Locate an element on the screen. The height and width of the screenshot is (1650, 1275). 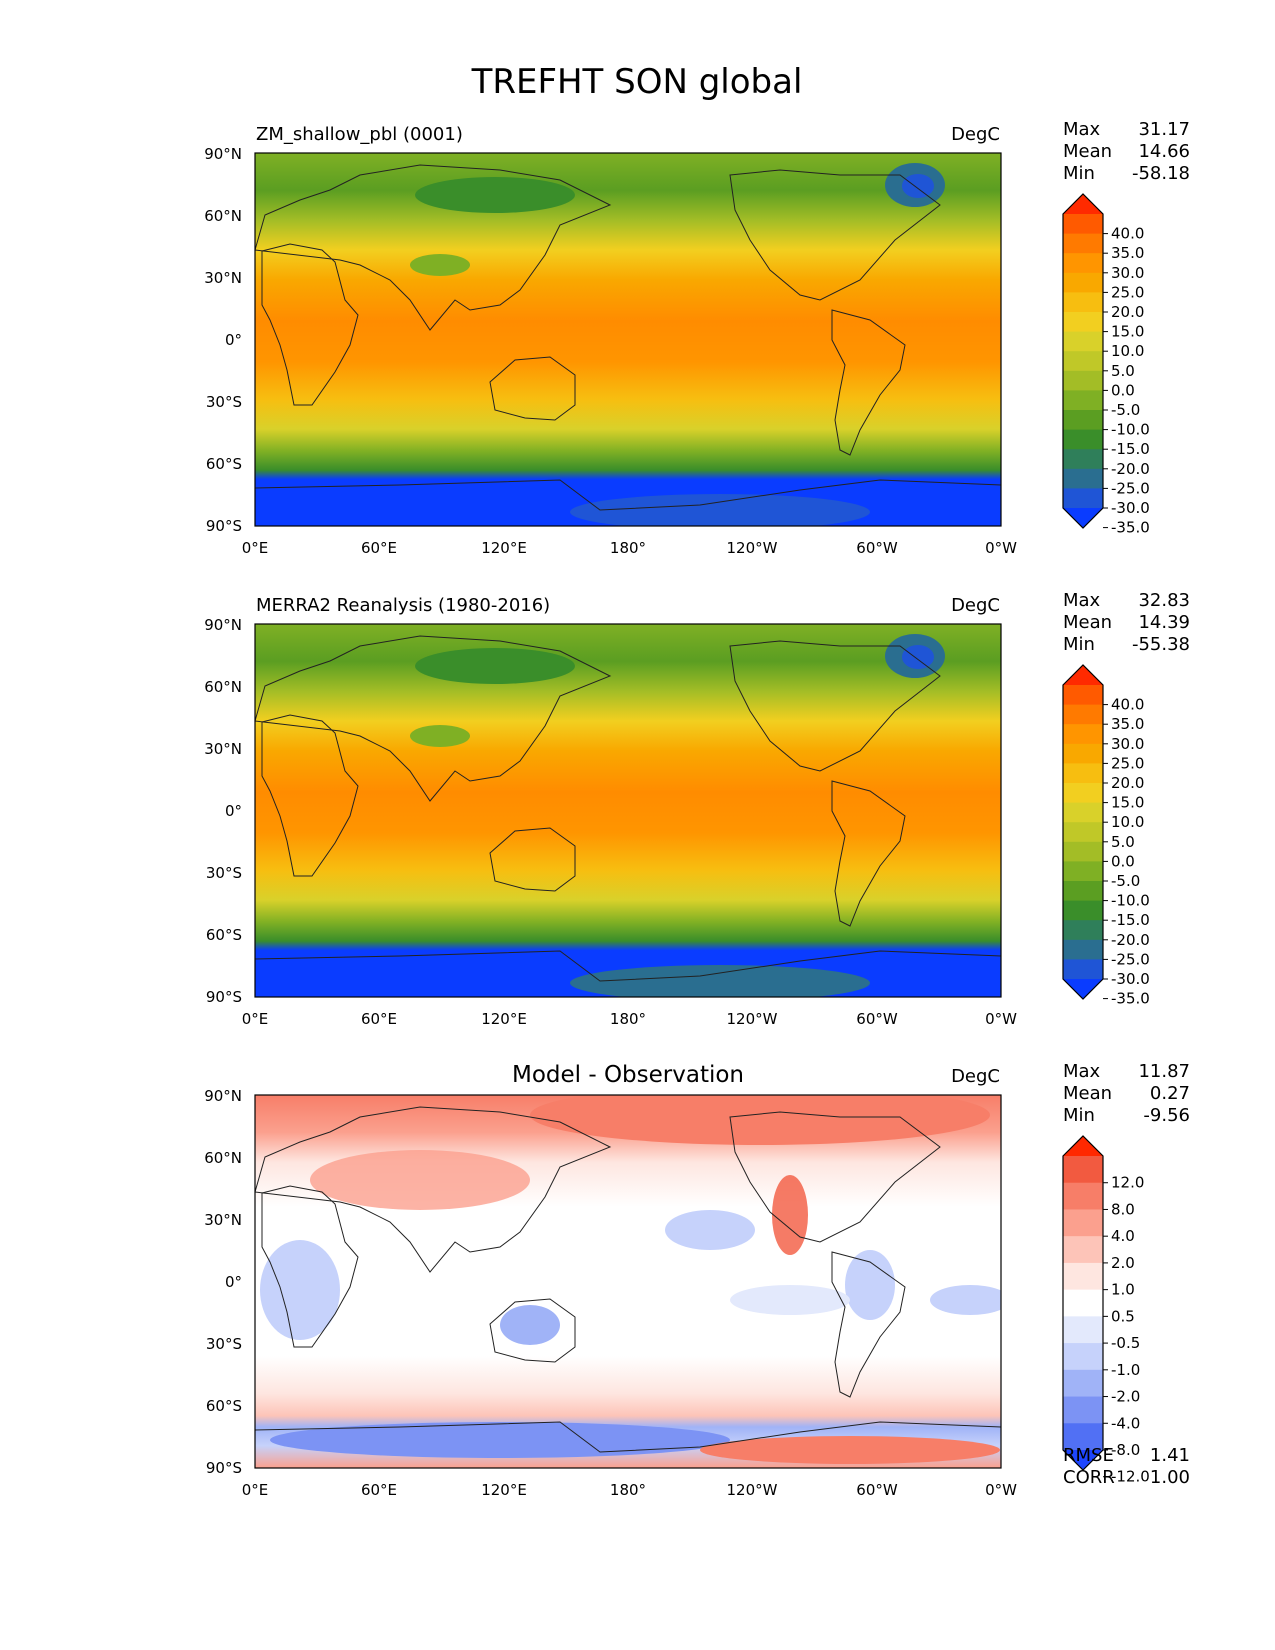
colorbar-tick-label: 35.0 is located at coordinates (1127, 724).